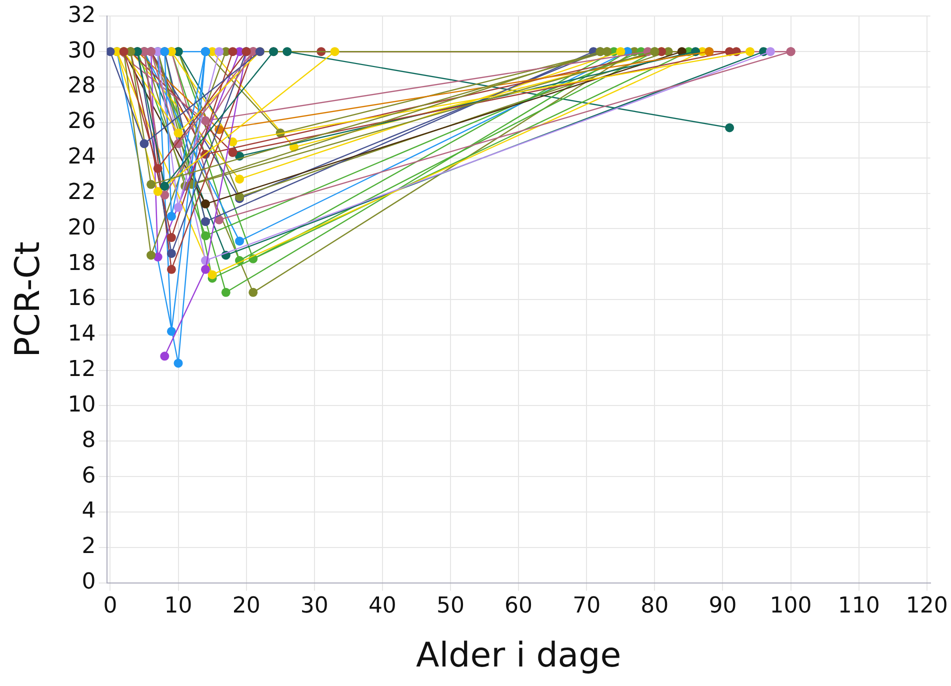 The height and width of the screenshot is (686, 951). I want to click on y-tick-label: 8, so click(89, 440).